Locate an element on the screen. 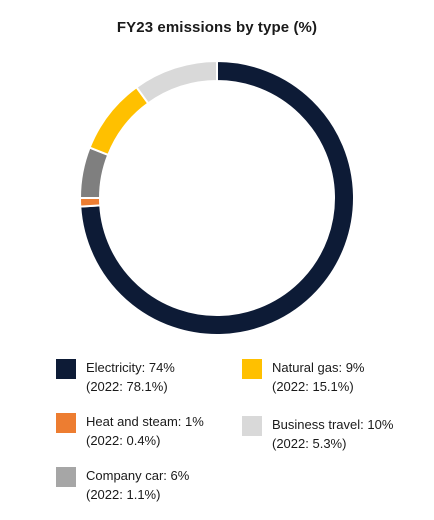 This screenshot has height=520, width=434. legend-label-heat-and-steam: Heat and steam: 1% is located at coordinates (145, 421).